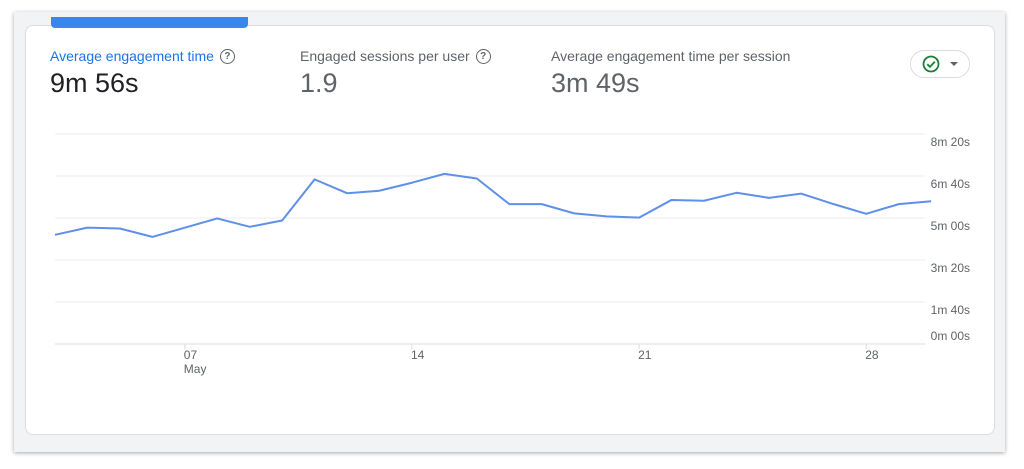 This screenshot has width=1024, height=469. What do you see at coordinates (191, 355) in the screenshot?
I see `x-tick-label: 07` at bounding box center [191, 355].